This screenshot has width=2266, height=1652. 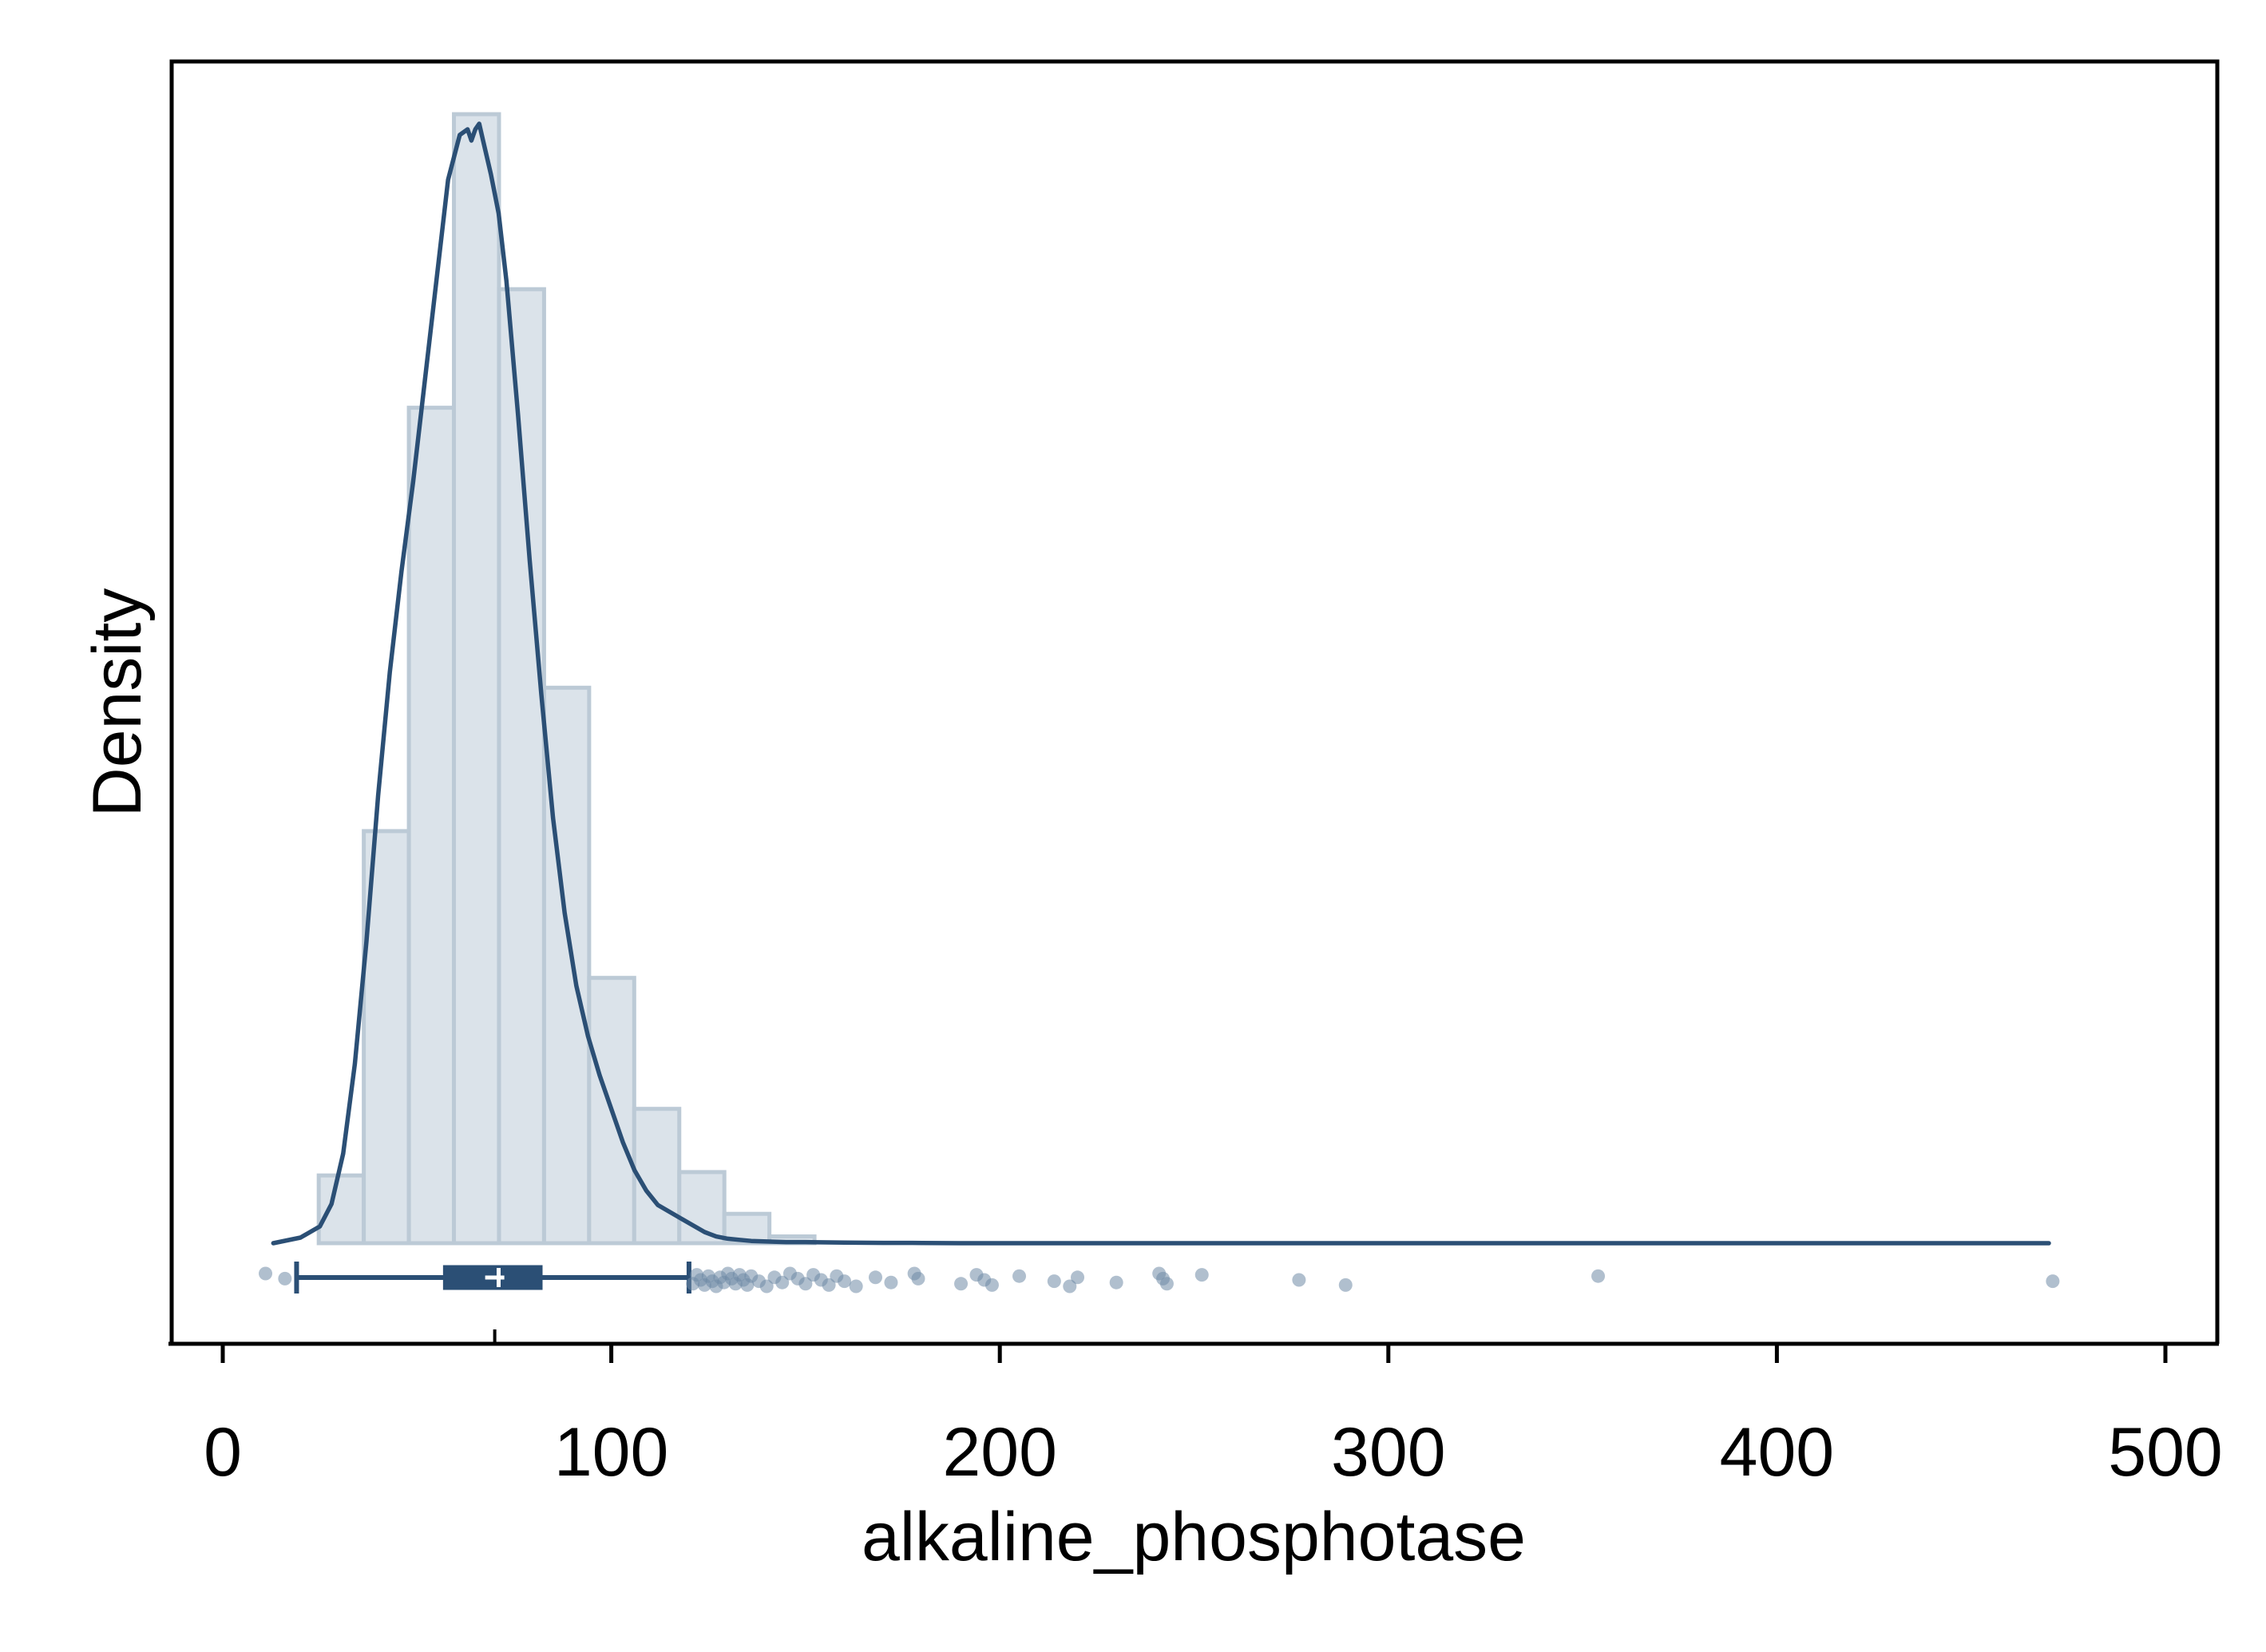 What do you see at coordinates (117, 703) in the screenshot?
I see `y-axis-label: Density` at bounding box center [117, 703].